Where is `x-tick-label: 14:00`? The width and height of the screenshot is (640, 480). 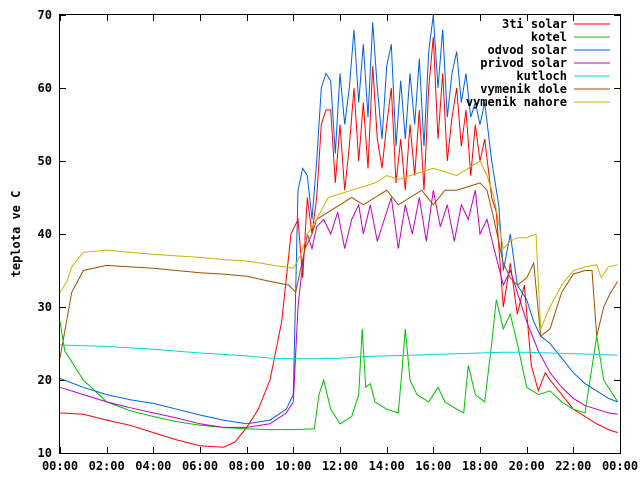 x-tick-label: 14:00 is located at coordinates (387, 466).